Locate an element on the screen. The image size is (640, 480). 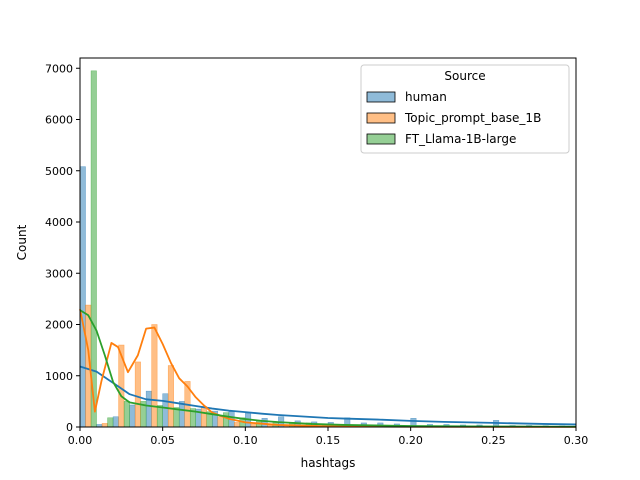
y-tick-label: 1000 is located at coordinates (59, 376).